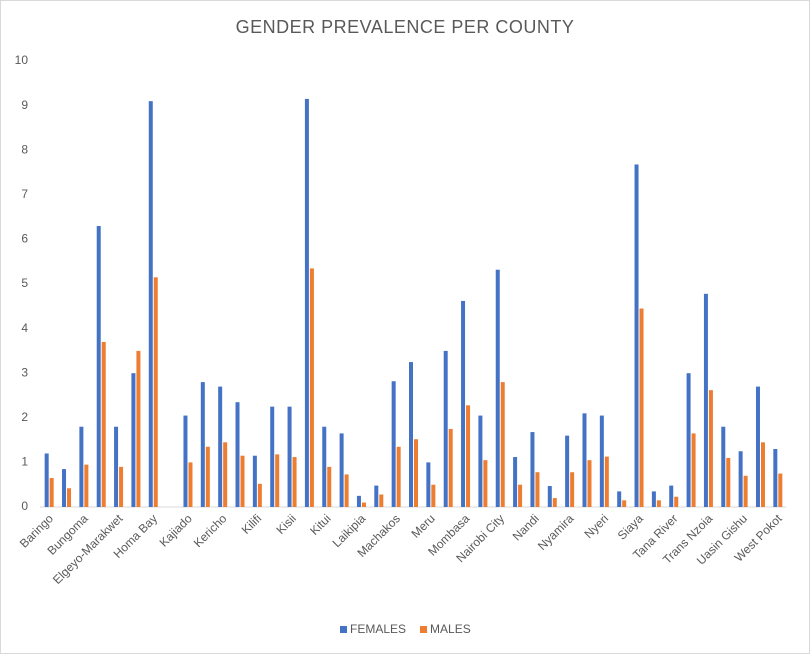  Describe the element at coordinates (24, 506) in the screenshot. I see `y-tick-label: 0` at that location.